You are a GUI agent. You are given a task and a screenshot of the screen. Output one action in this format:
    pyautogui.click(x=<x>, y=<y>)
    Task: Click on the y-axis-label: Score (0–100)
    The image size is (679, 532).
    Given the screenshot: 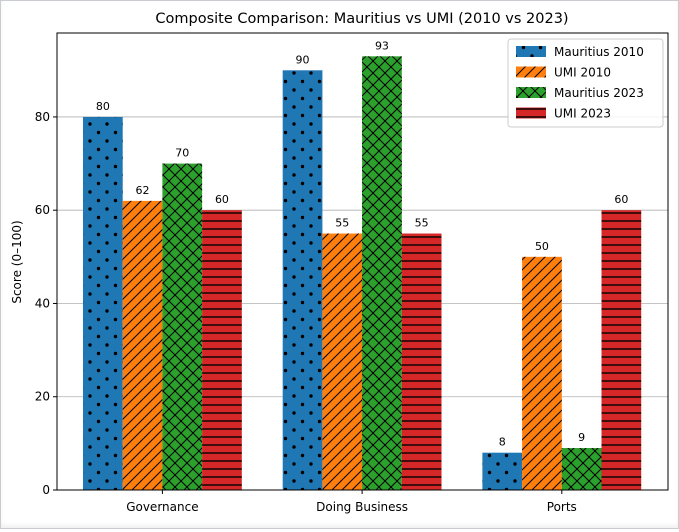 What is the action you would take?
    pyautogui.click(x=17, y=261)
    